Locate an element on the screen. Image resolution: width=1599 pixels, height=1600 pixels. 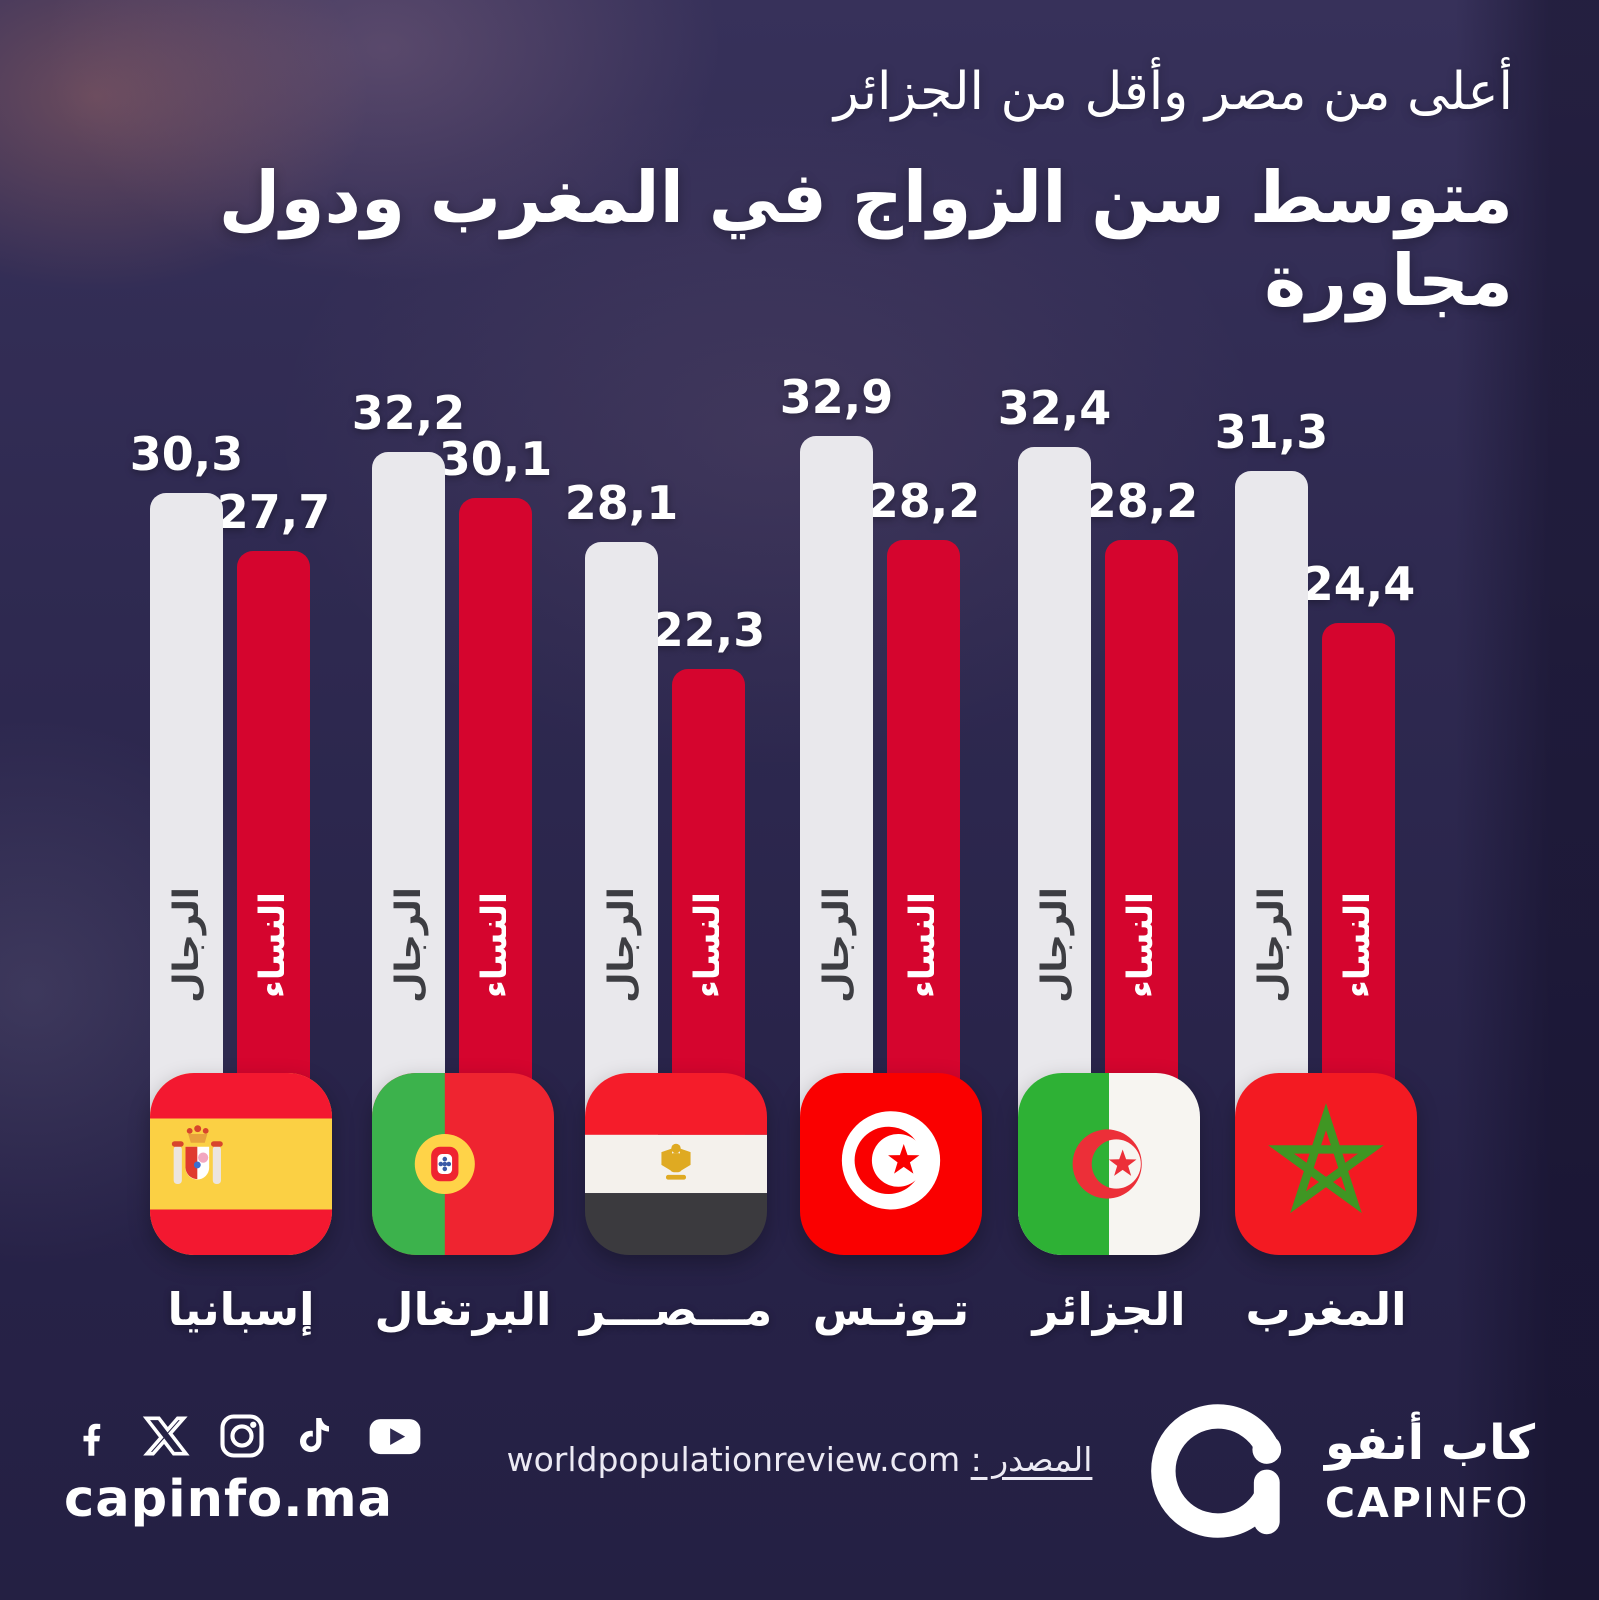
men-value-label: 32,4 is located at coordinates (1054, 408).